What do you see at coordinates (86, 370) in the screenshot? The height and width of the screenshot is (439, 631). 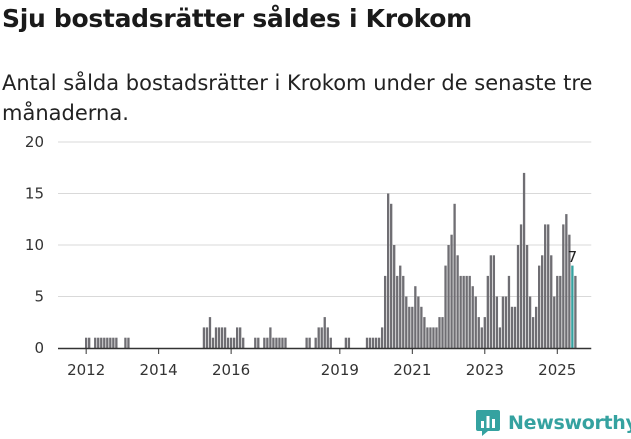 I see `x-tick-label-2012: 2012` at bounding box center [86, 370].